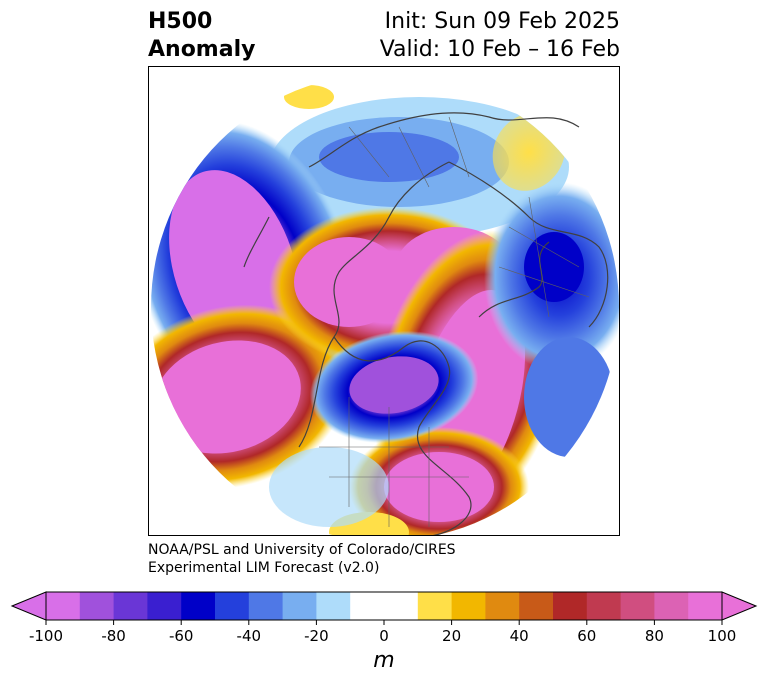 This screenshot has height=686, width=768. I want to click on colorbar-tick-label: -60, so click(181, 636).